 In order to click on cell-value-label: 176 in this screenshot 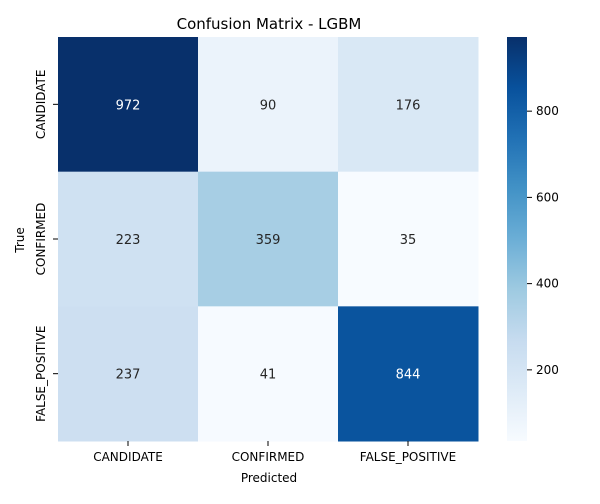, I will do `click(408, 105)`.